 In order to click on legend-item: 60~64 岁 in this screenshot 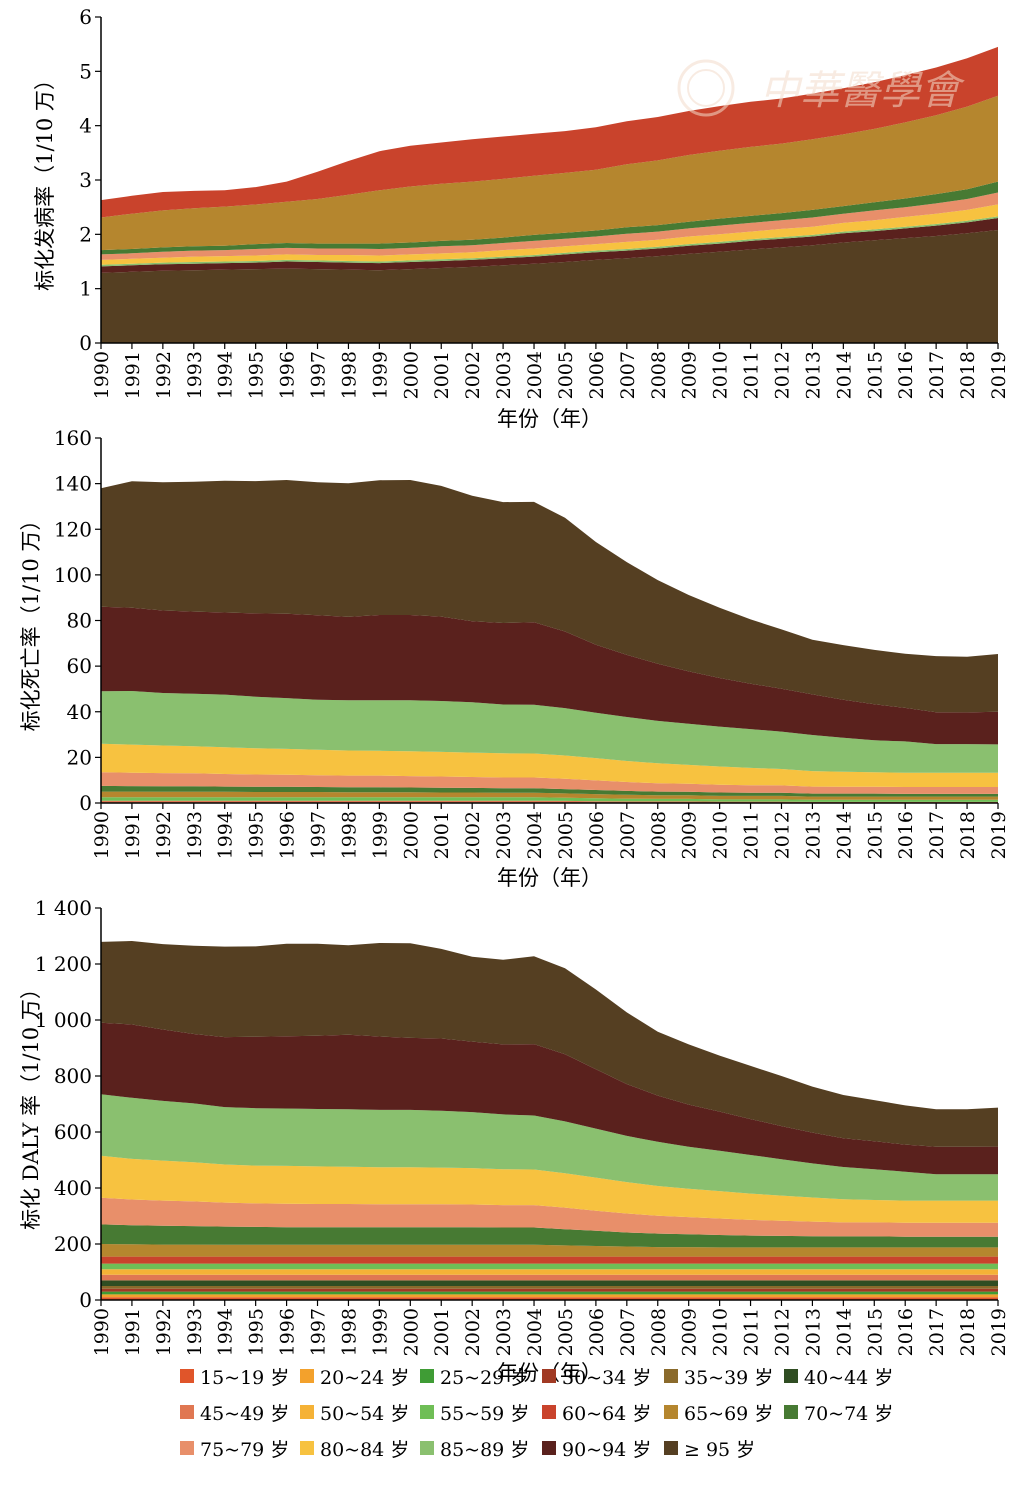, I will do `click(596, 1412)`.